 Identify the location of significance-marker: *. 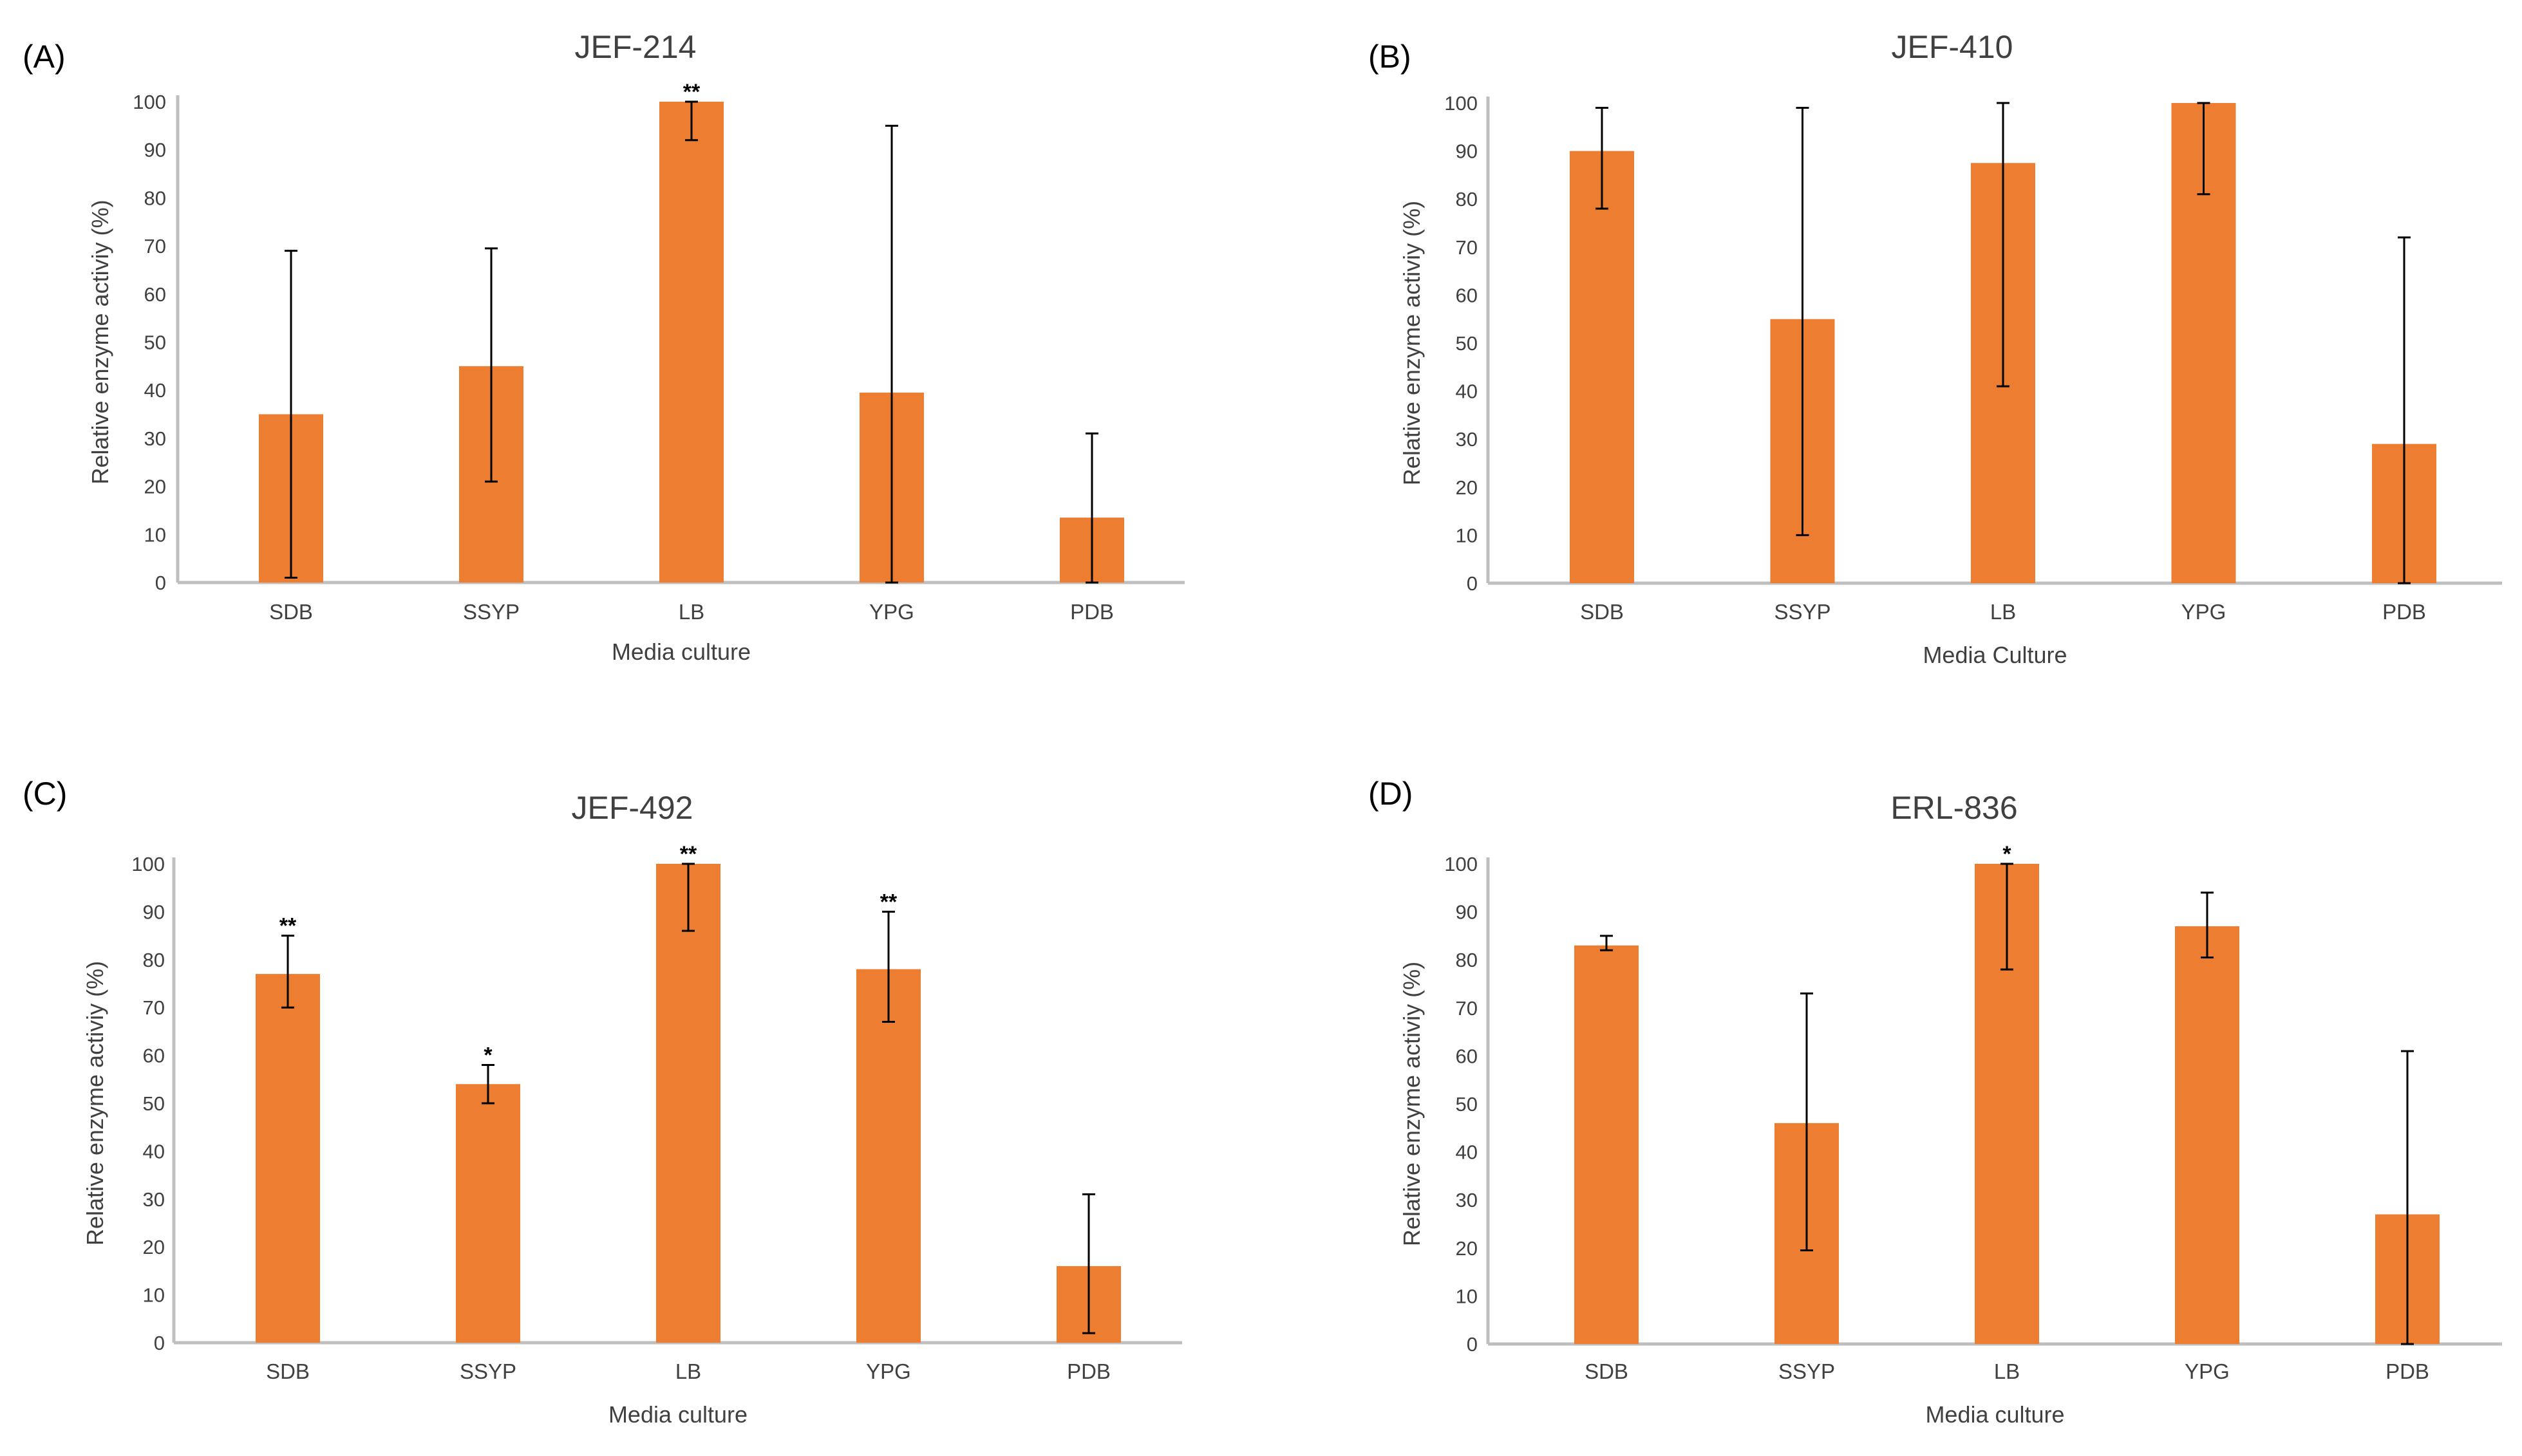
(488, 1055).